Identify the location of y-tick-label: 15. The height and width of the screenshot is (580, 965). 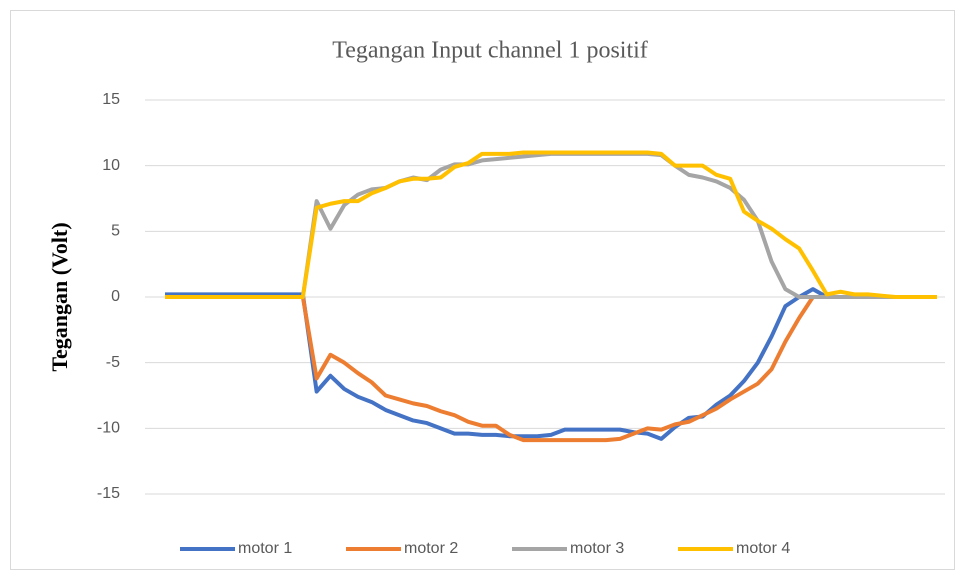
(111, 99).